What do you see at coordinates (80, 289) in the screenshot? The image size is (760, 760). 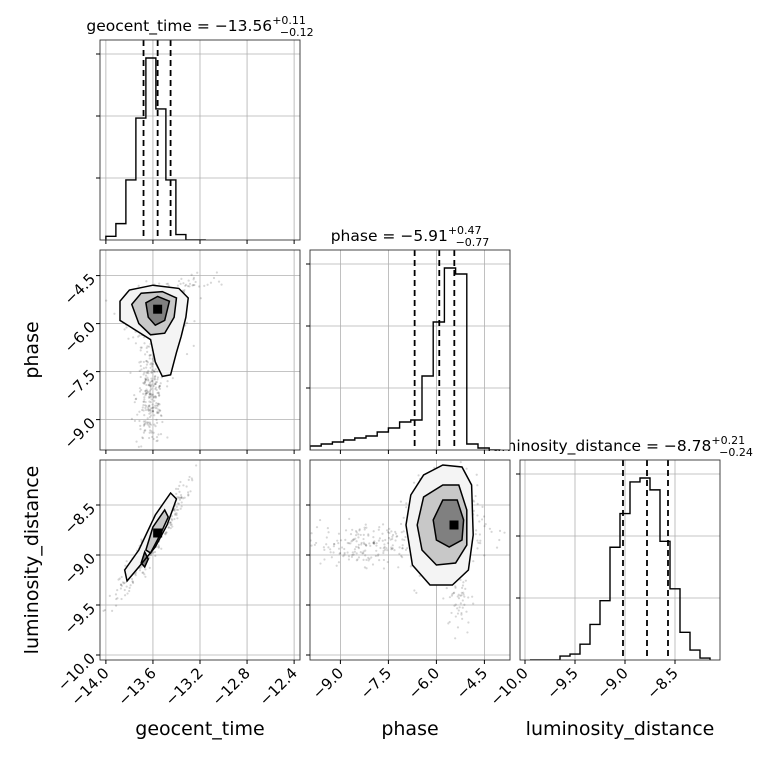 I see `y-tick-label-phase: −4.5` at bounding box center [80, 289].